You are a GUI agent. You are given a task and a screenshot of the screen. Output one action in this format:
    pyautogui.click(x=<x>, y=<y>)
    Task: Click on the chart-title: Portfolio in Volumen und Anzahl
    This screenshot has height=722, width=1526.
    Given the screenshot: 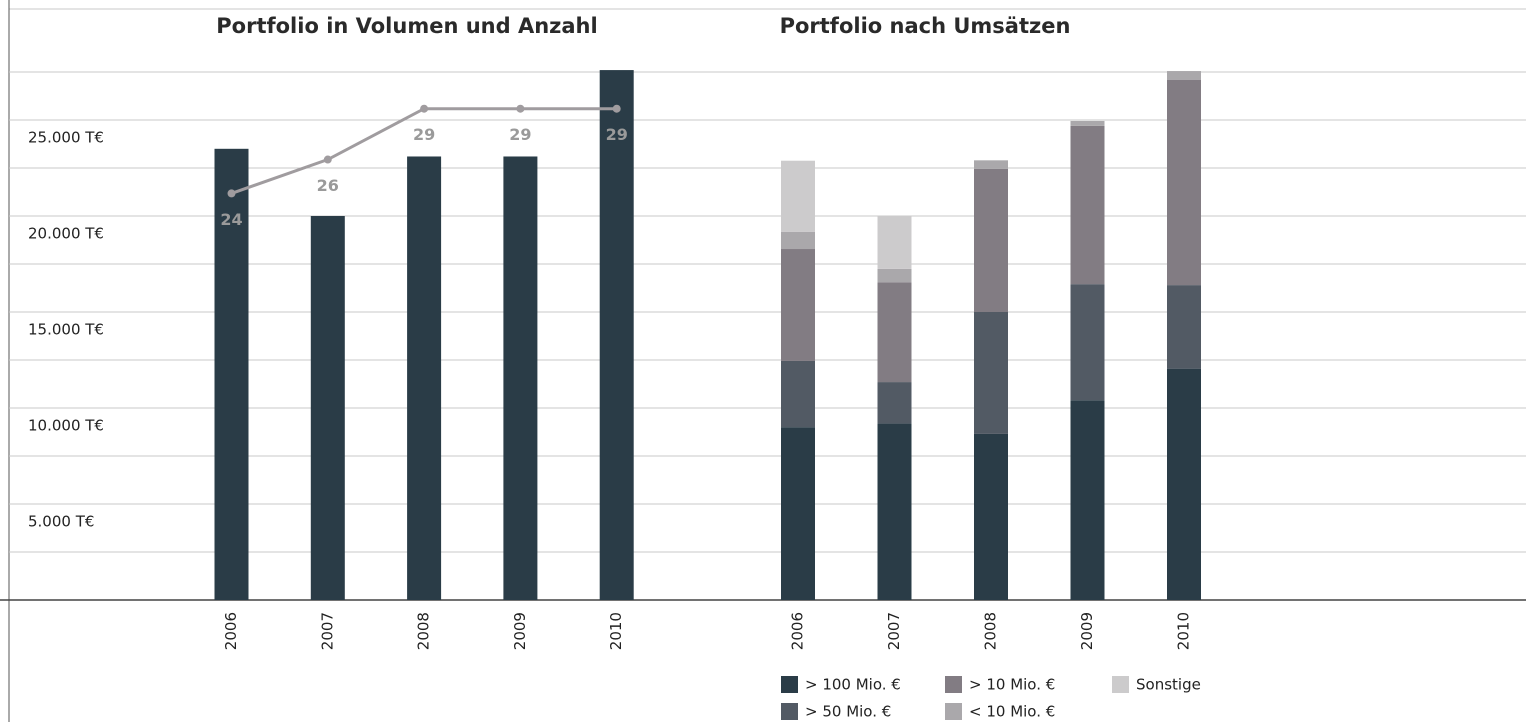 What is the action you would take?
    pyautogui.click(x=406, y=26)
    